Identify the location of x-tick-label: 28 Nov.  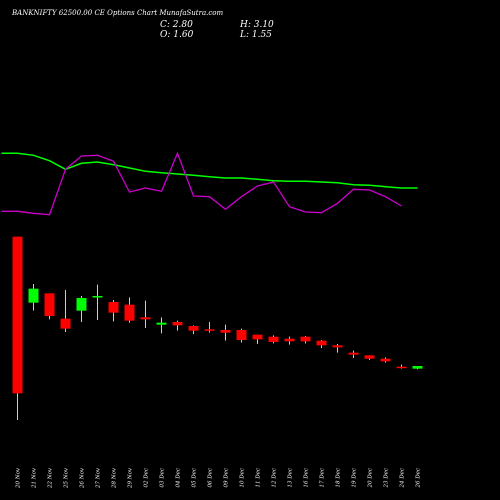
(115, 478).